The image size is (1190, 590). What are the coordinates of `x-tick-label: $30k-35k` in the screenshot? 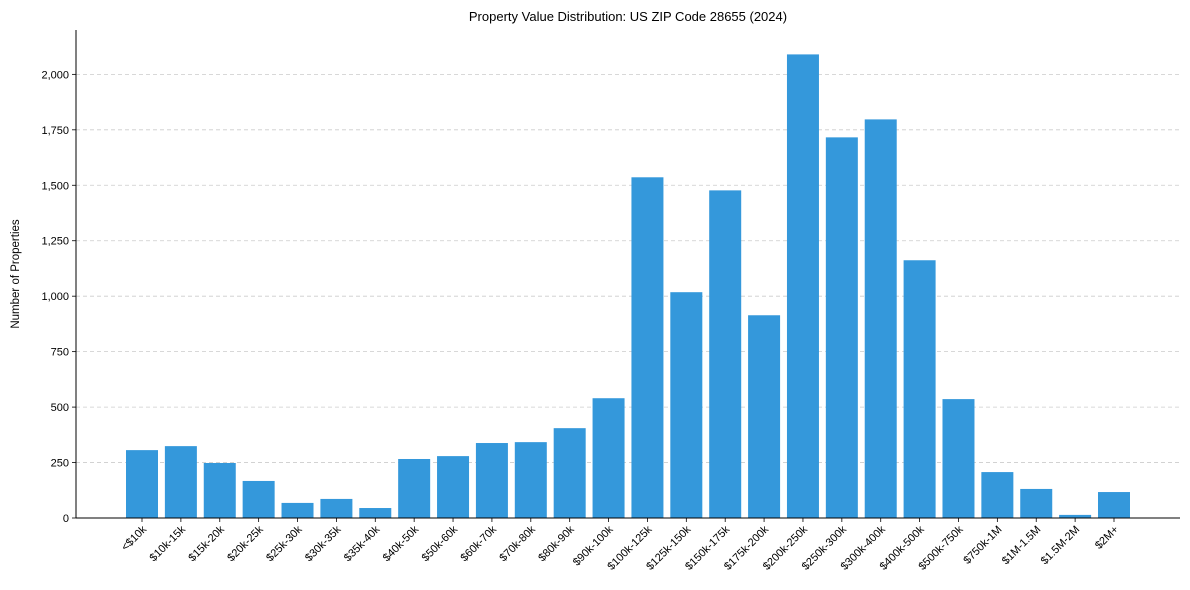 It's located at (323, 543).